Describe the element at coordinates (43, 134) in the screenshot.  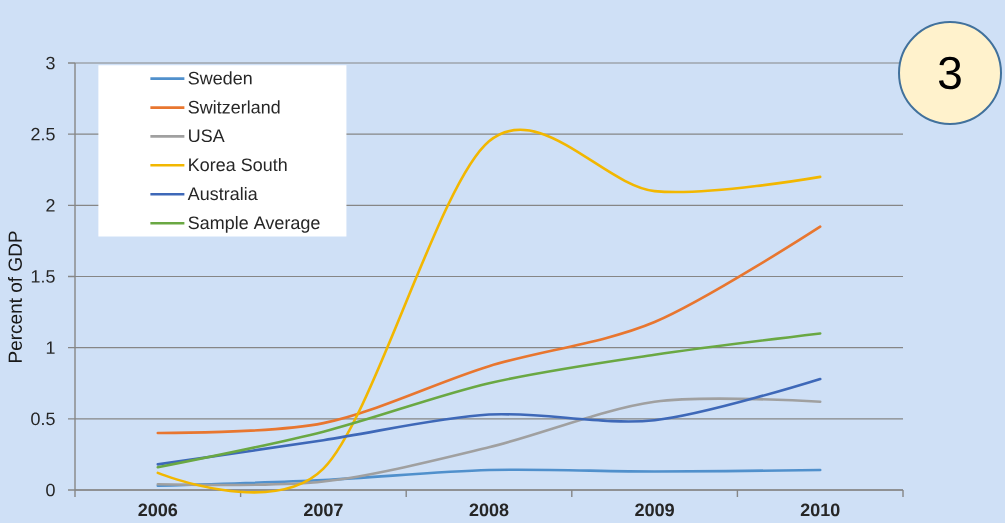
I see `y-tick-label: 2.5` at that location.